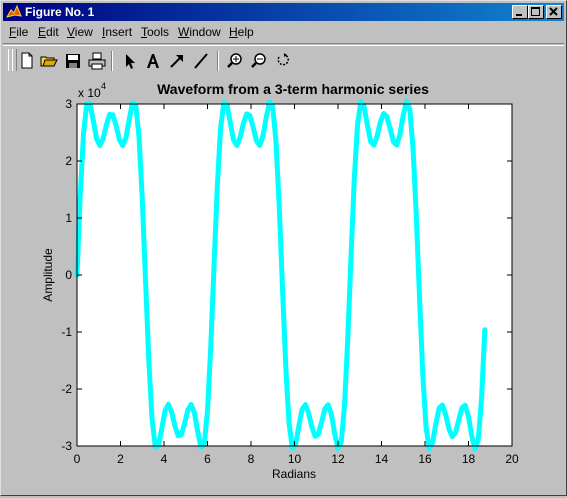 This screenshot has height=498, width=567. What do you see at coordinates (155, 32) in the screenshot?
I see `menu-tools: Tools` at bounding box center [155, 32].